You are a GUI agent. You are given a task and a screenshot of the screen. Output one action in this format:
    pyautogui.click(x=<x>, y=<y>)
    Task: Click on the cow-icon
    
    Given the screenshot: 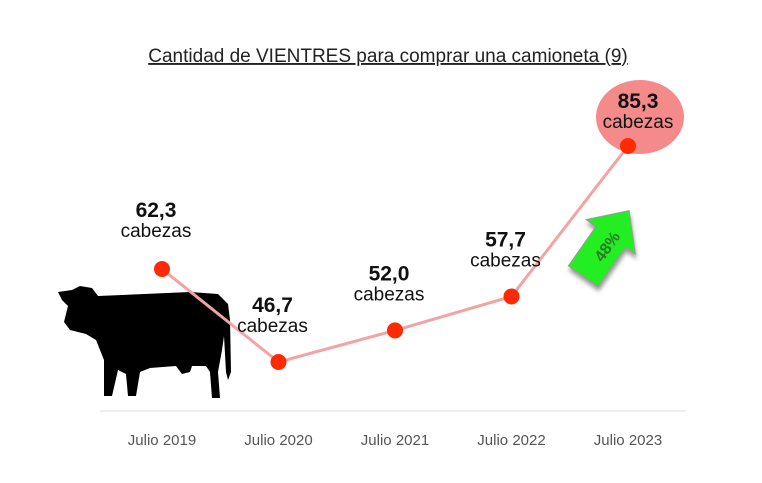 What is the action you would take?
    pyautogui.click(x=144, y=342)
    